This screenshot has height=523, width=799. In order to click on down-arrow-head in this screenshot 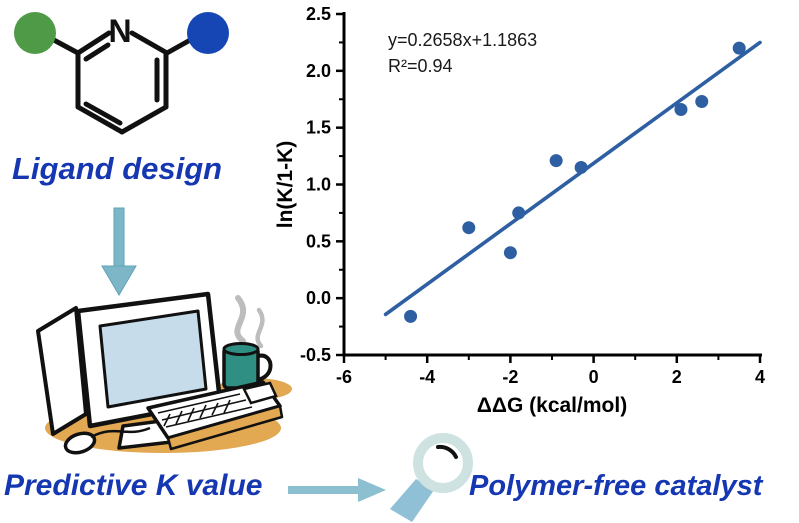, I will do `click(119, 280)`.